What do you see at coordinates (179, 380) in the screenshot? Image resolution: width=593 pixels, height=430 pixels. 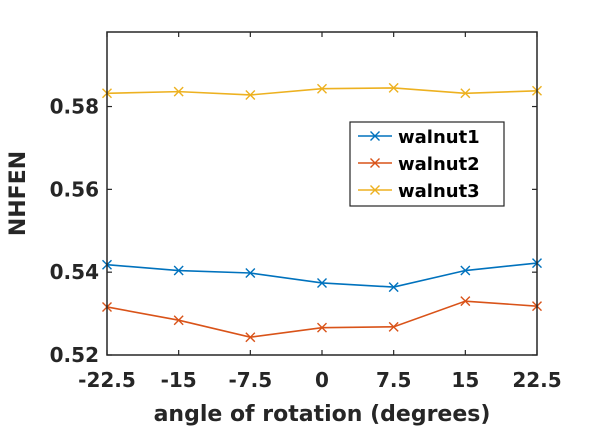 I see `x-tick-label: -15` at bounding box center [179, 380].